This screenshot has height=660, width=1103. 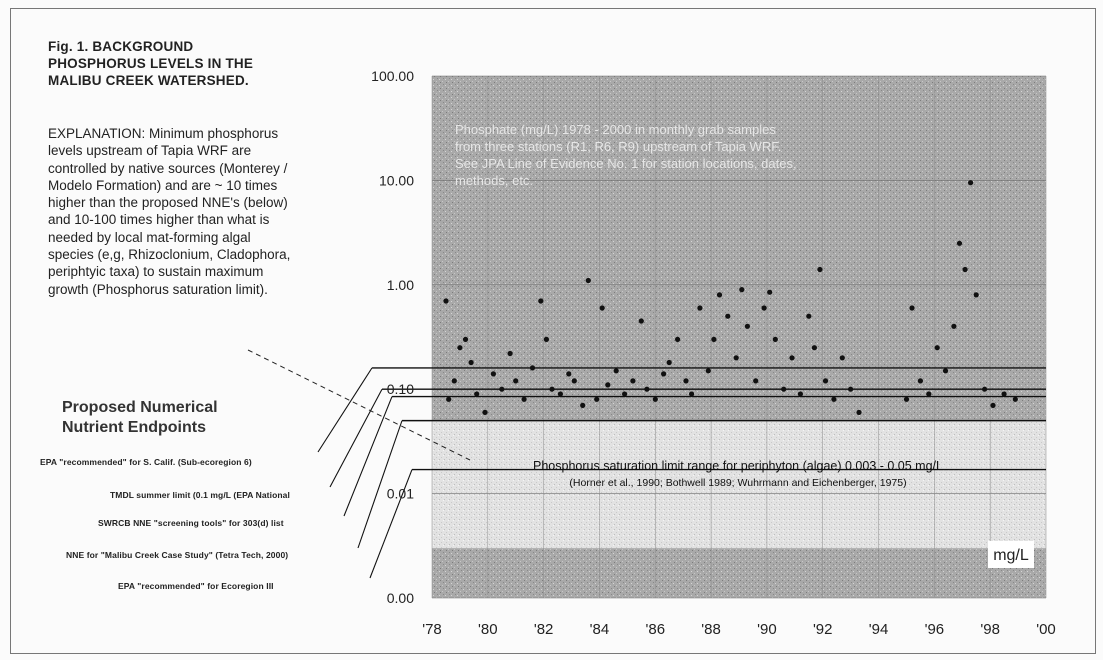 What do you see at coordinates (148, 80) in the screenshot?
I see `figure-title-line-3: MALIBU CREEK WATERSHED.` at bounding box center [148, 80].